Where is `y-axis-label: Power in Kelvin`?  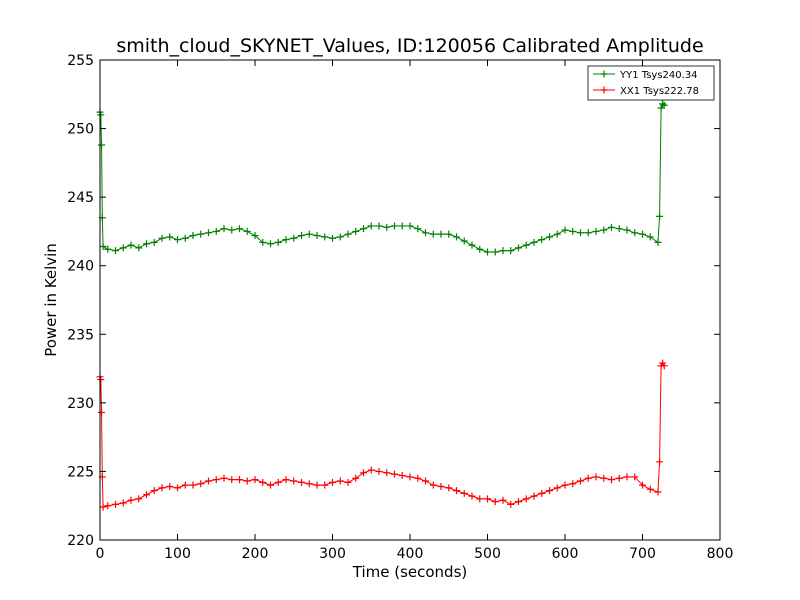
y-axis-label: Power in Kelvin is located at coordinates (51, 300).